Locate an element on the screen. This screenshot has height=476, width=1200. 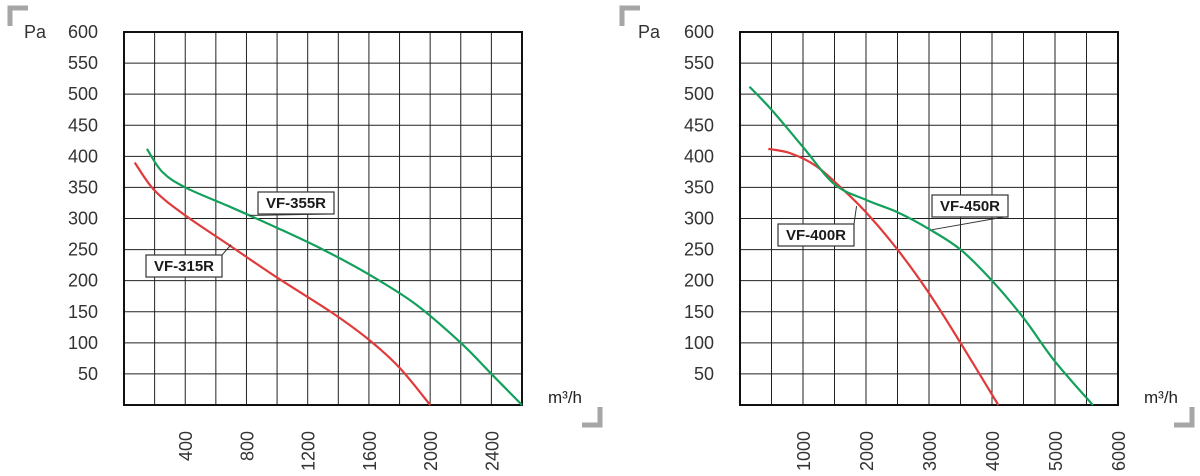
x-tick-label: 2400 is located at coordinates (492, 451).